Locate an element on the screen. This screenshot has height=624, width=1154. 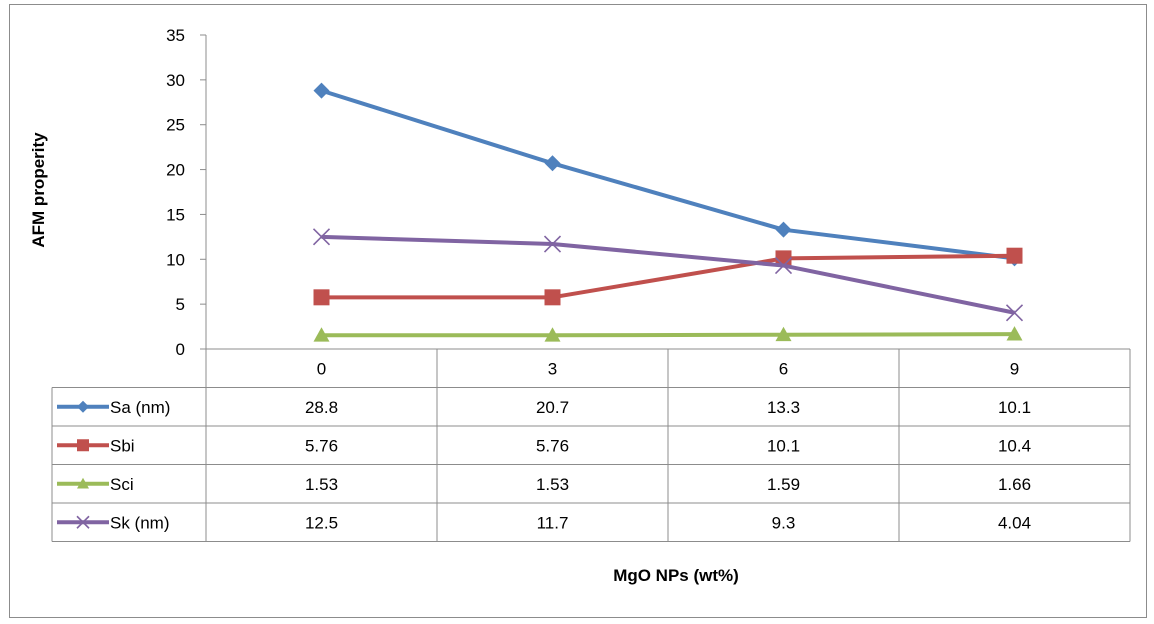
series-sk is located at coordinates (668, 275).